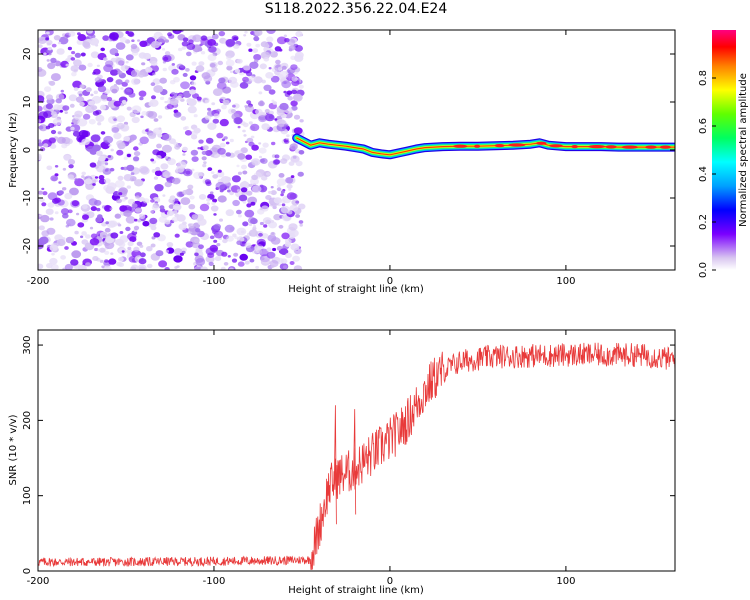 The height and width of the screenshot is (600, 750). I want to click on colorbar-tick-label: 0.2, so click(703, 222).